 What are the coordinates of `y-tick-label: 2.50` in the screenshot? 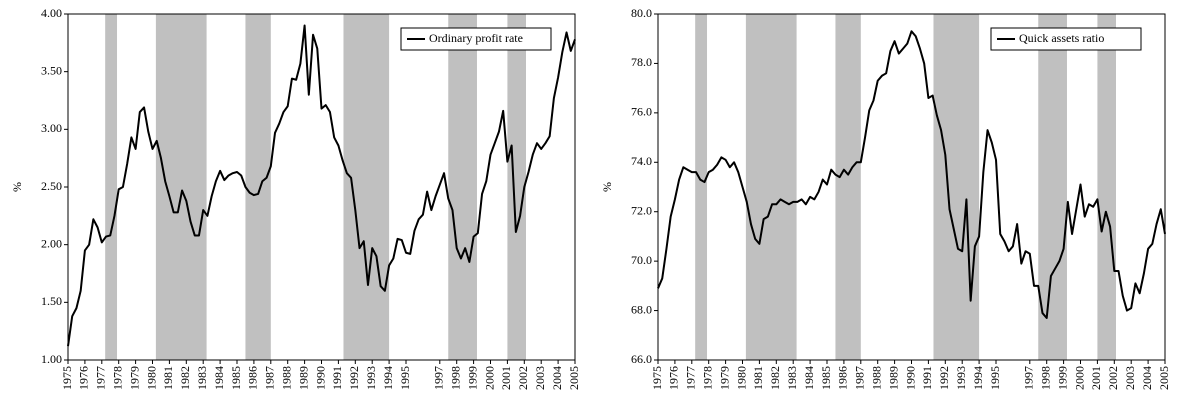 It's located at (51, 186).